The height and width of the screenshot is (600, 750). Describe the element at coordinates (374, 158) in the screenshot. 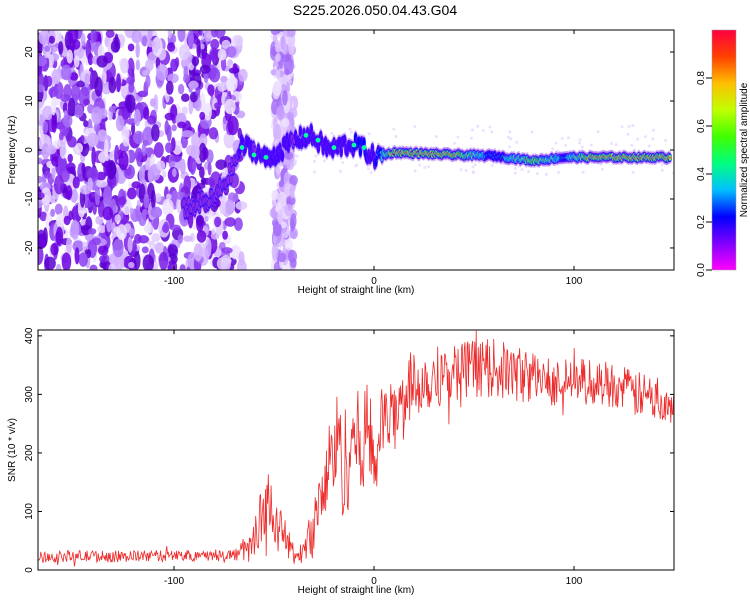

I see `x-tick: 0` at that location.